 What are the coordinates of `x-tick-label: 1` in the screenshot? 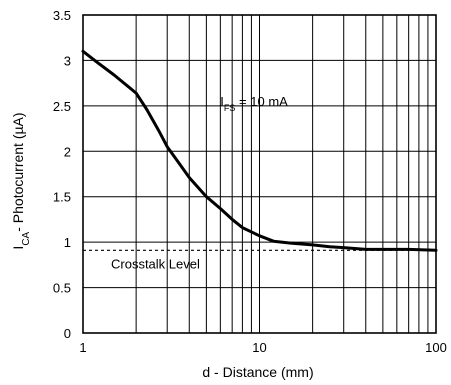 It's located at (82, 347).